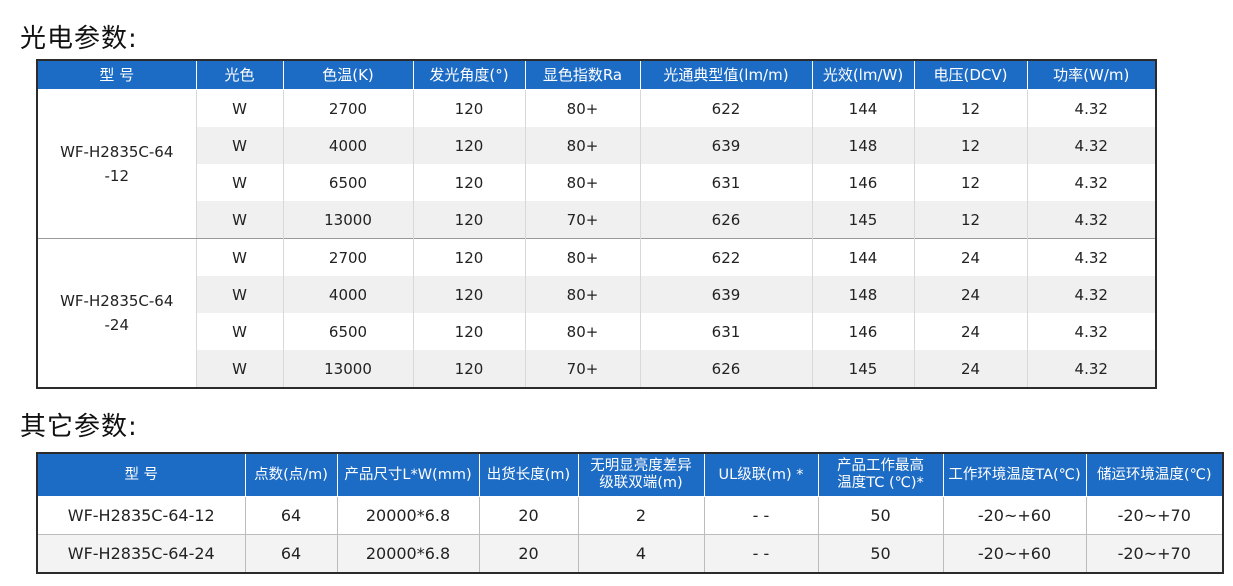 This screenshot has height=586, width=1233. What do you see at coordinates (116, 164) in the screenshot?
I see `model-cell: WF-H2835C-64 -12` at bounding box center [116, 164].